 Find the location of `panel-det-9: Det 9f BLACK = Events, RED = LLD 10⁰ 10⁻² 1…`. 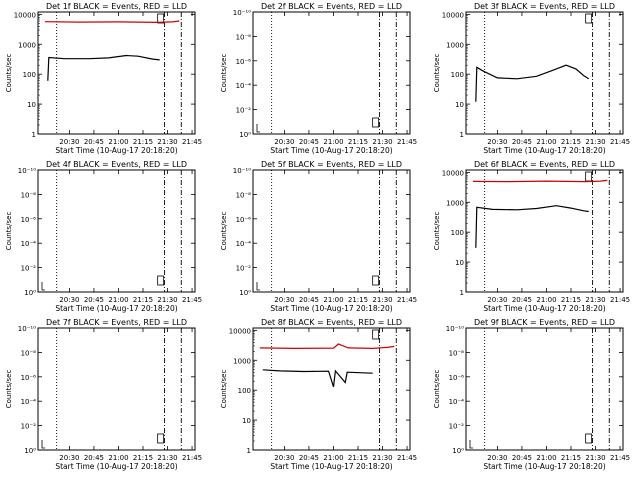

panel-det-9: Det 9f BLACK = Events, RED = LLD 10⁰ 10⁻² 1… is located at coordinates (531, 394).